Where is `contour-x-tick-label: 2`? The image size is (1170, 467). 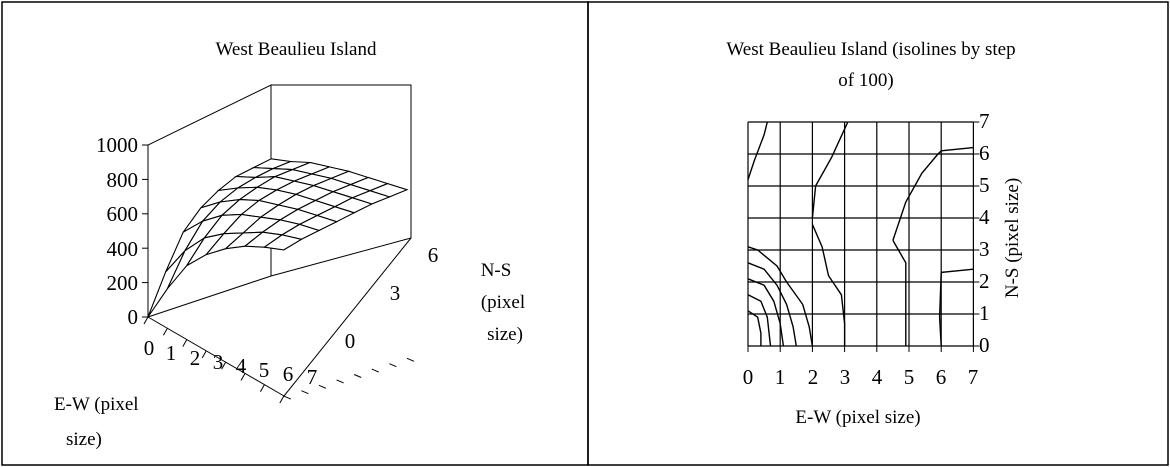 contour-x-tick-label: 2 is located at coordinates (813, 377).